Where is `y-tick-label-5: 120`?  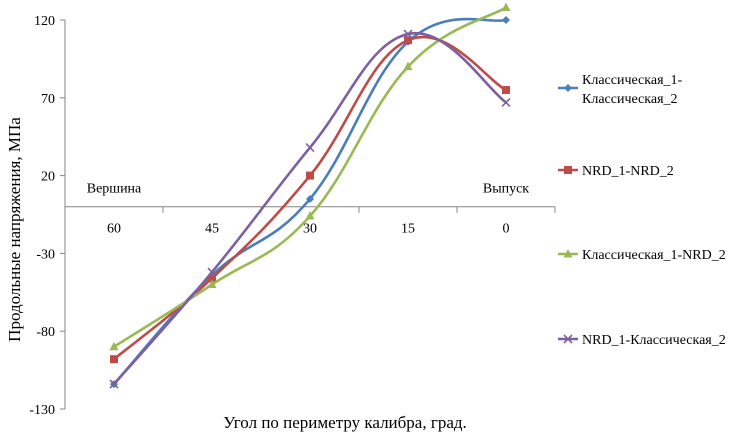 y-tick-label-5: 120 is located at coordinates (44, 21).